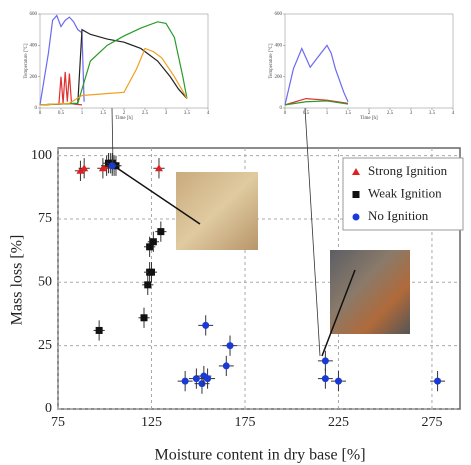 The image size is (471, 465). Describe the element at coordinates (408, 170) in the screenshot. I see `legend-label: Strong Ignition` at that location.